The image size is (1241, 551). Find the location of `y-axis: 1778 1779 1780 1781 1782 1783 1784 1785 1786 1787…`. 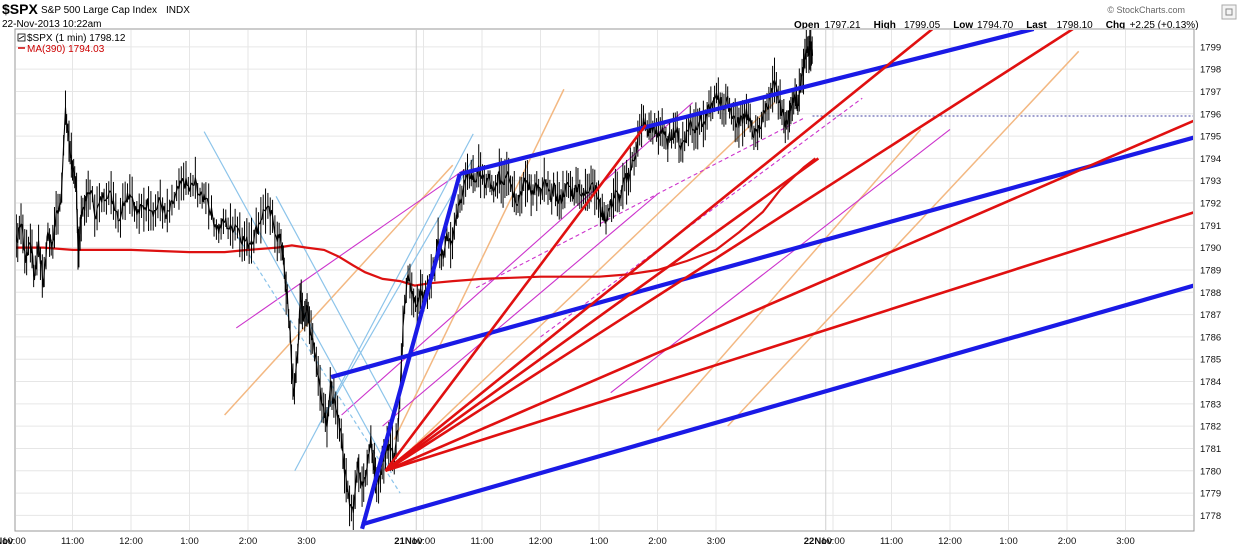

y-axis: 1778 1779 1780 1781 1782 1783 1784 1785 1786 1787… is located at coordinates (1210, 282).